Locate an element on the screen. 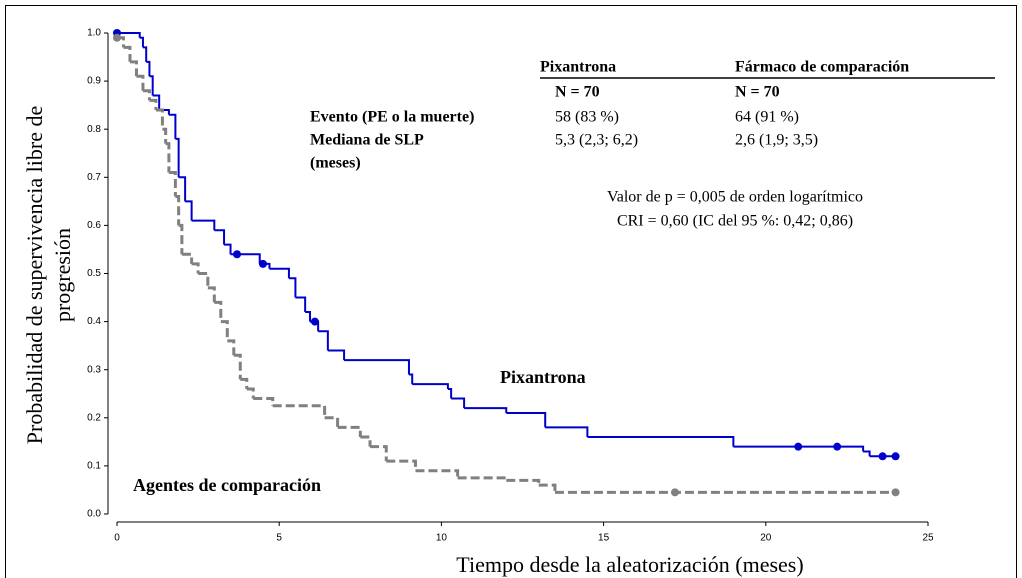  x-tick-label: 15 is located at coordinates (604, 538).